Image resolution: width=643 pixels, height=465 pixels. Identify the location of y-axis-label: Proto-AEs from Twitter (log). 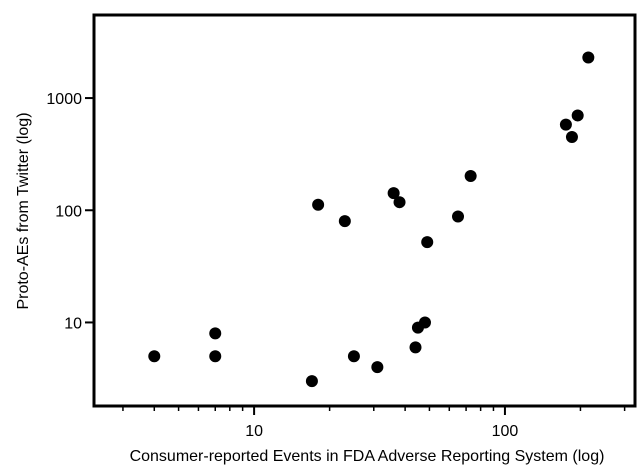
(23, 210).